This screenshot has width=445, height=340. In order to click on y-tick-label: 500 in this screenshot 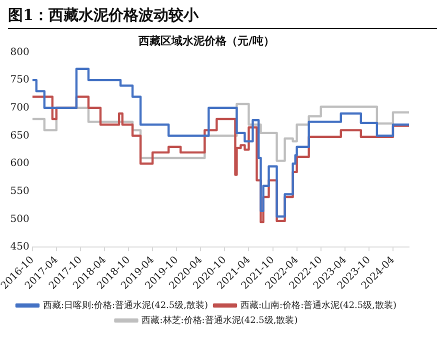, I will do `click(20, 219)`.